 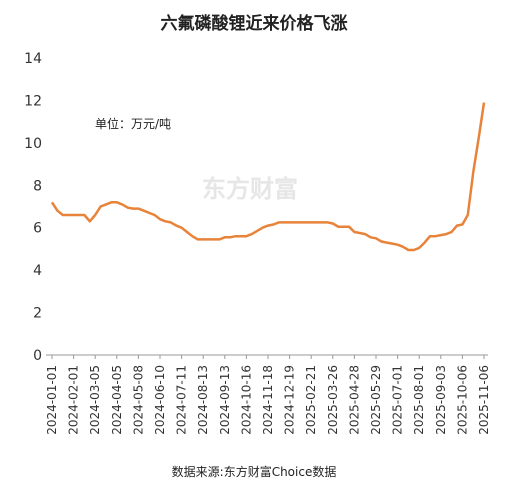 I want to click on y-tick-label: 2, so click(x=37, y=314).